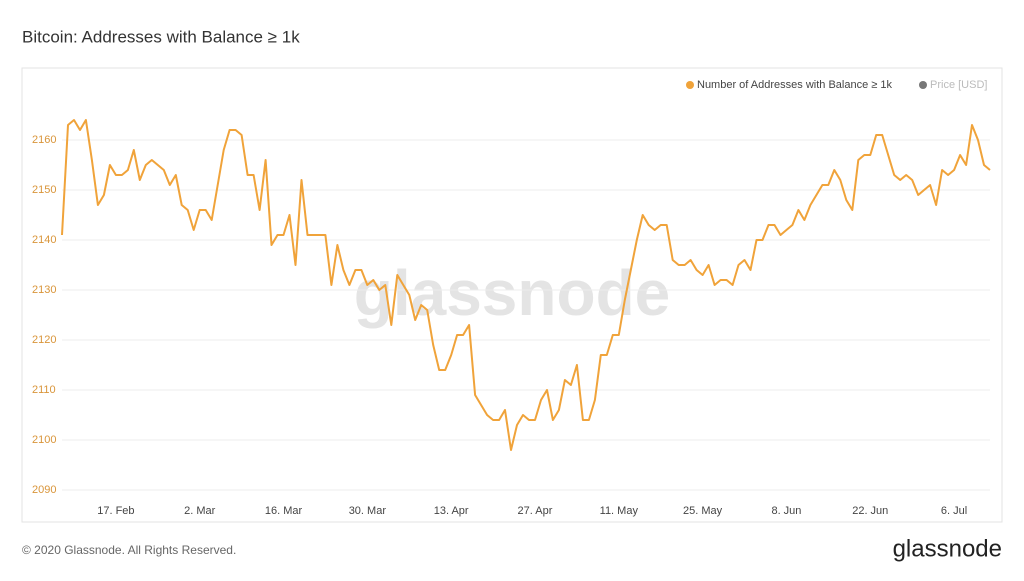  I want to click on x-tick-label: 17. Feb, so click(115, 511).